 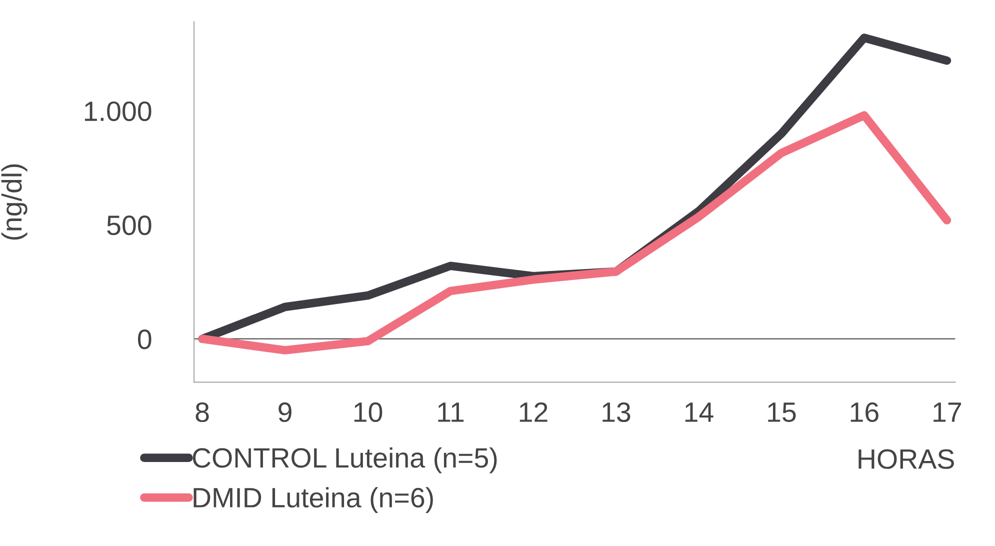 What do you see at coordinates (285, 412) in the screenshot?
I see `x-tick-label: 9` at bounding box center [285, 412].